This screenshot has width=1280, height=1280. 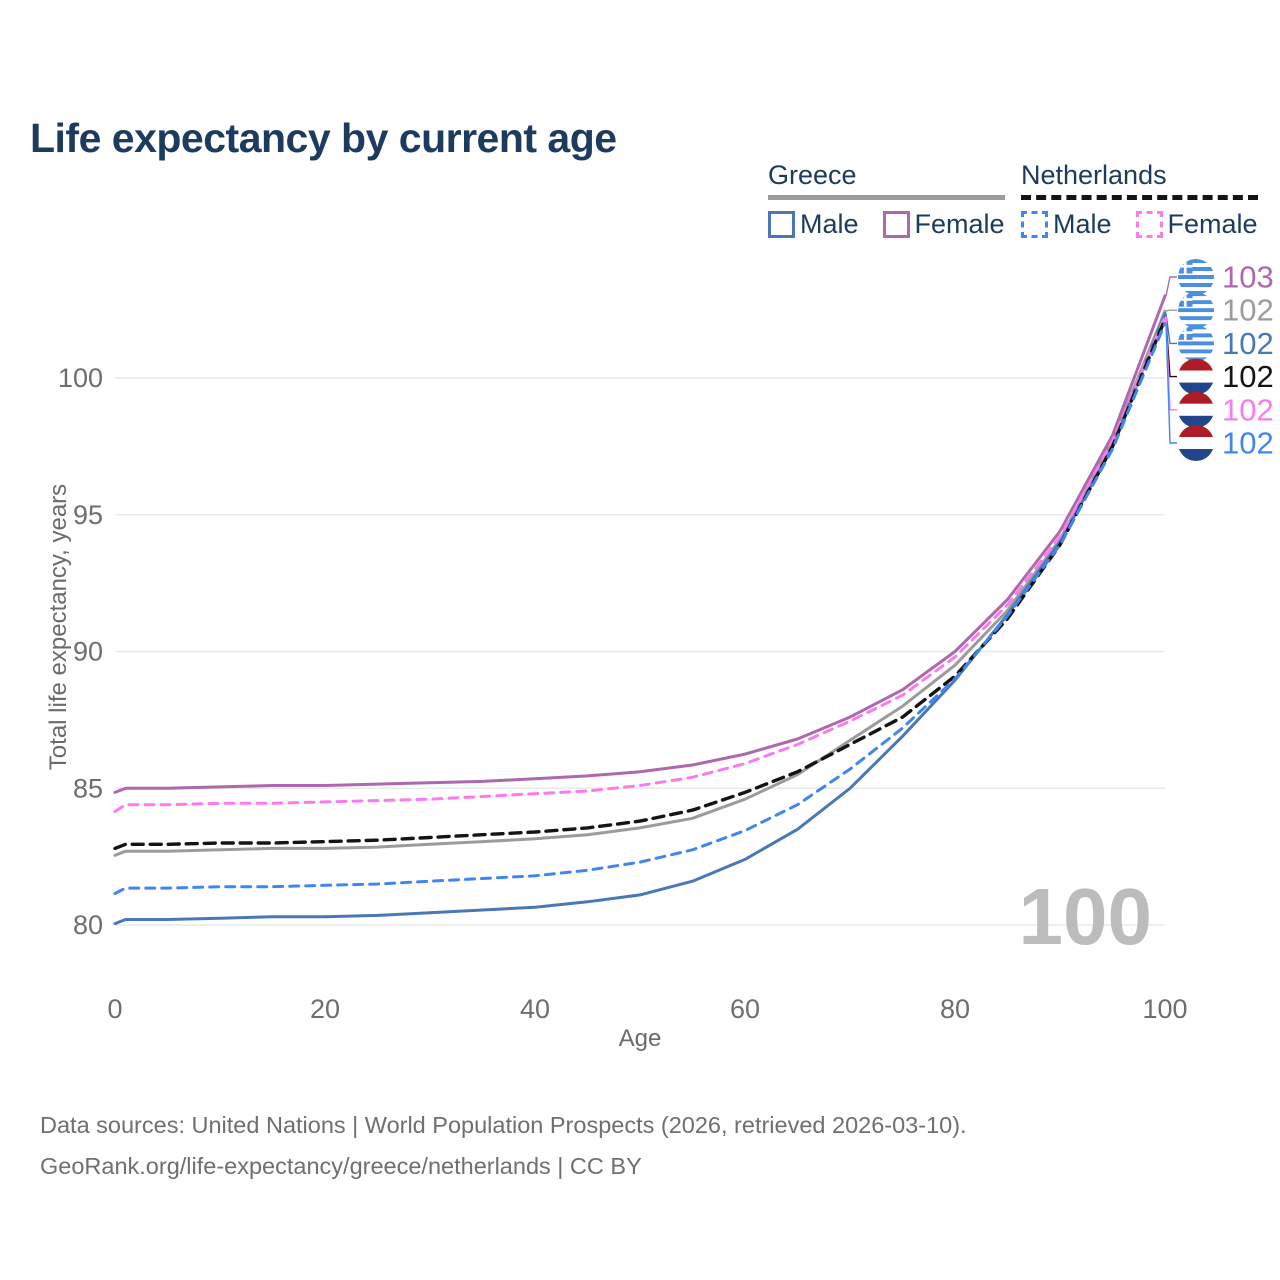 I want to click on legend-item-netherlands-male: Male, so click(x=1066, y=224).